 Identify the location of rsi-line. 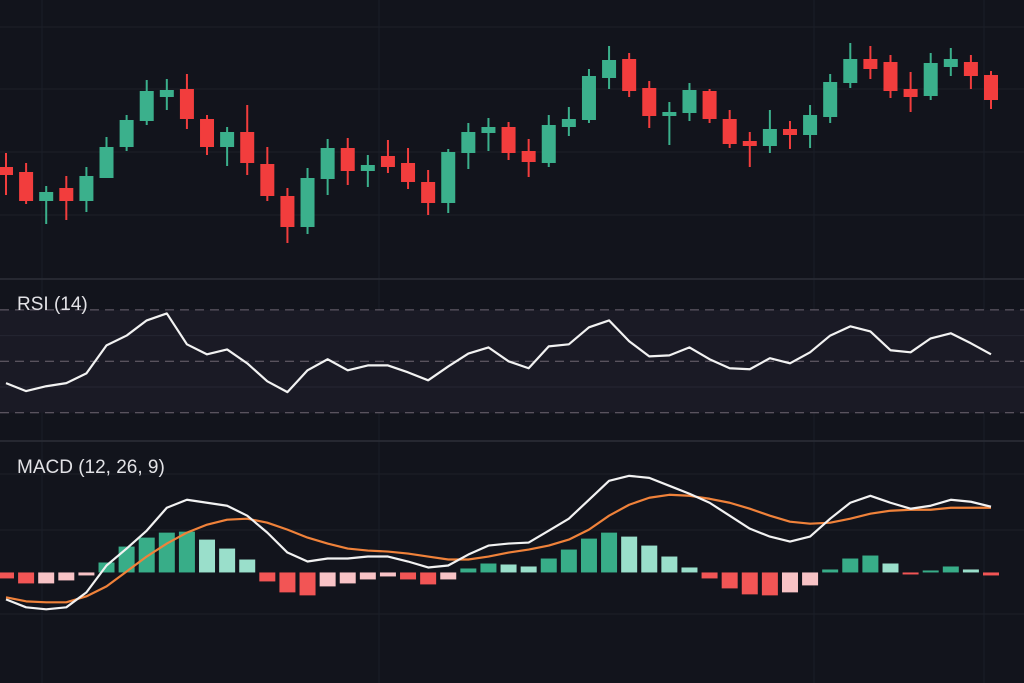
(498, 353).